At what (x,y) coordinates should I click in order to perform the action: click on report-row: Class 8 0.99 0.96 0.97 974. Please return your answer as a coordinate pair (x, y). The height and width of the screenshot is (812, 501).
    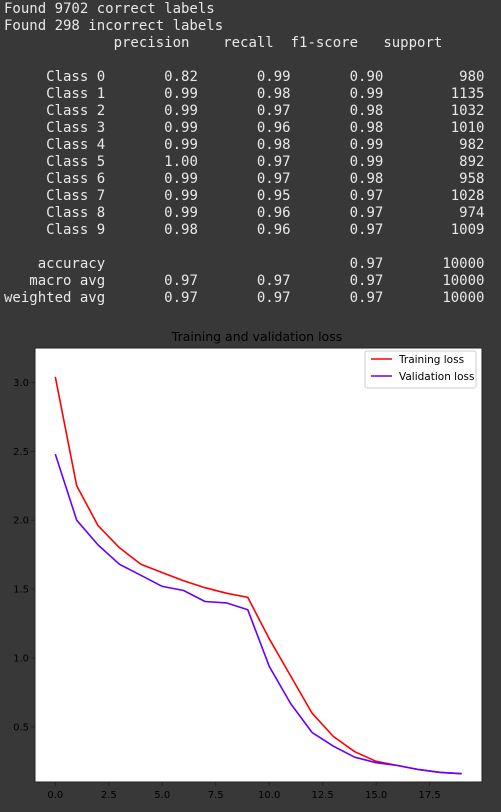
    Looking at the image, I should click on (244, 213).